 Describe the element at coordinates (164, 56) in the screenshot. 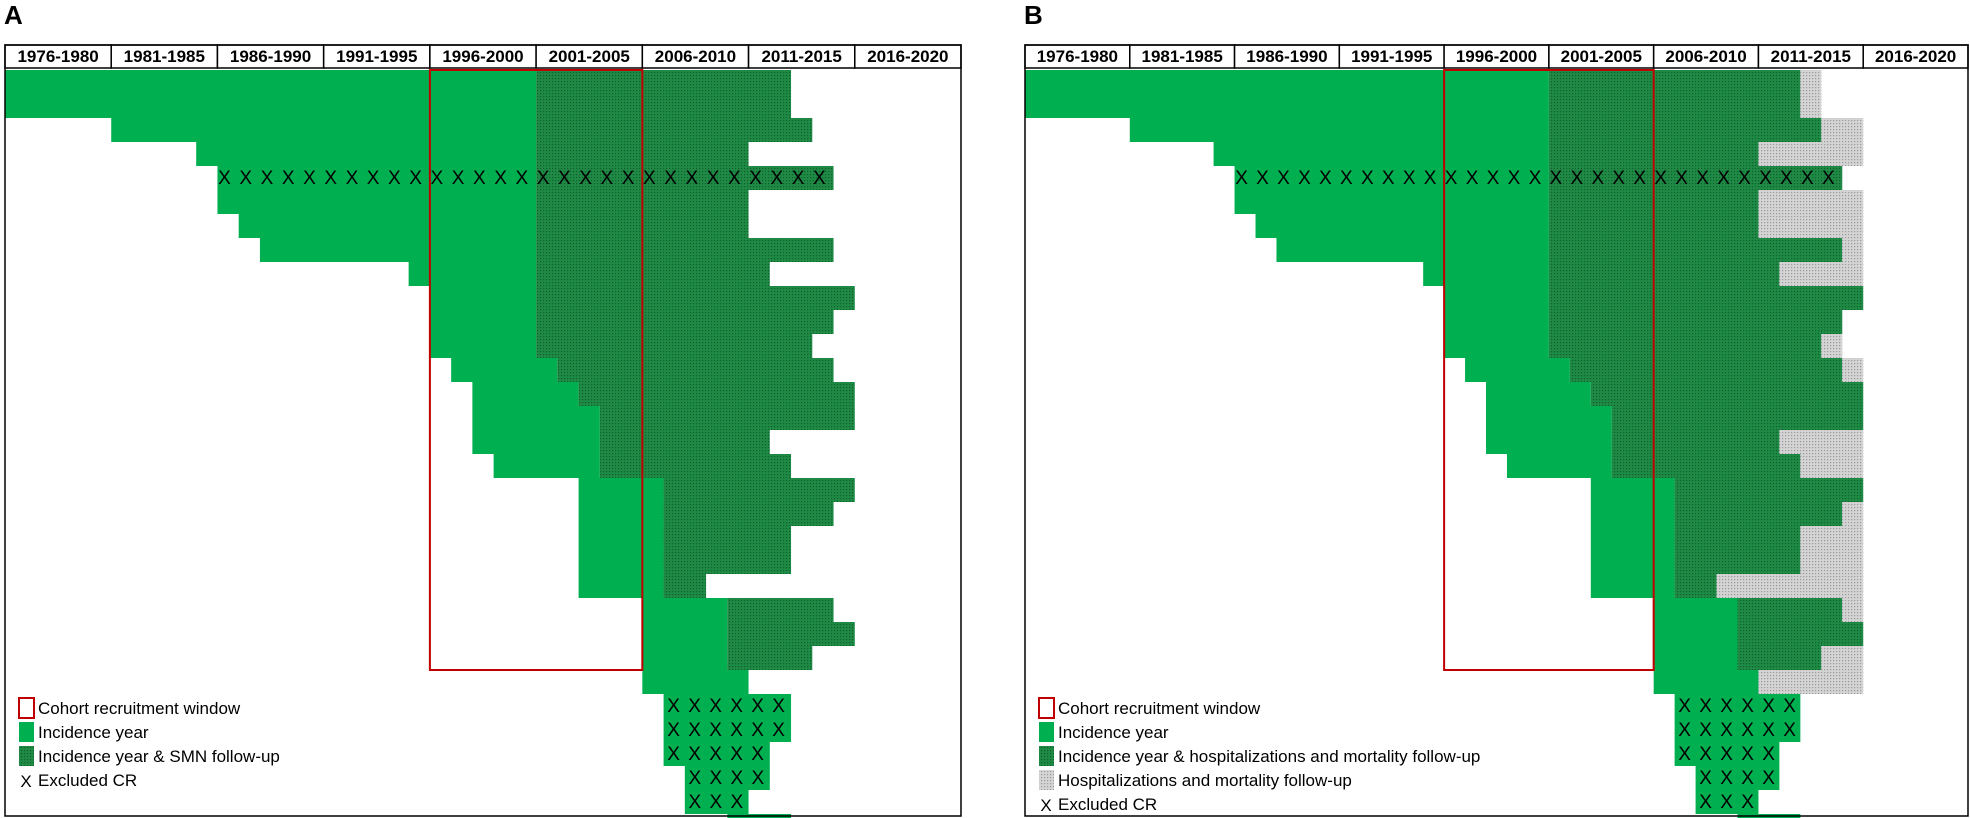

I see `period-header: 1981-1985` at that location.